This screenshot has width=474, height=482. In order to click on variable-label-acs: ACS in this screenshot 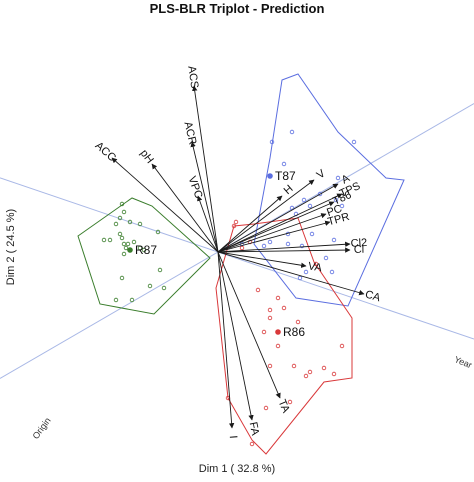, I will do `click(192, 77)`.